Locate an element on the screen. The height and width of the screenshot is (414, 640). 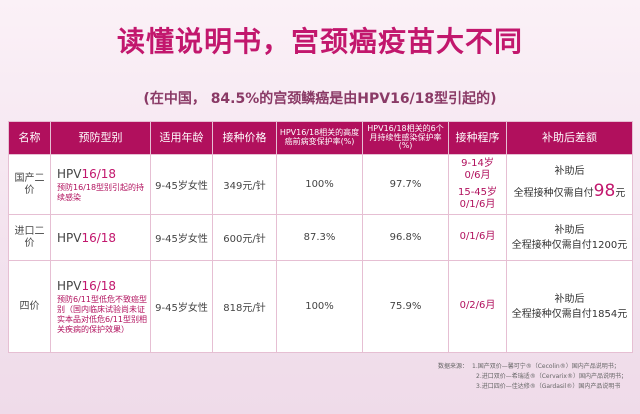
schedule-cell: 9-14岁 0/6月 15-45岁 0/1/6月 is located at coordinates (477, 184).